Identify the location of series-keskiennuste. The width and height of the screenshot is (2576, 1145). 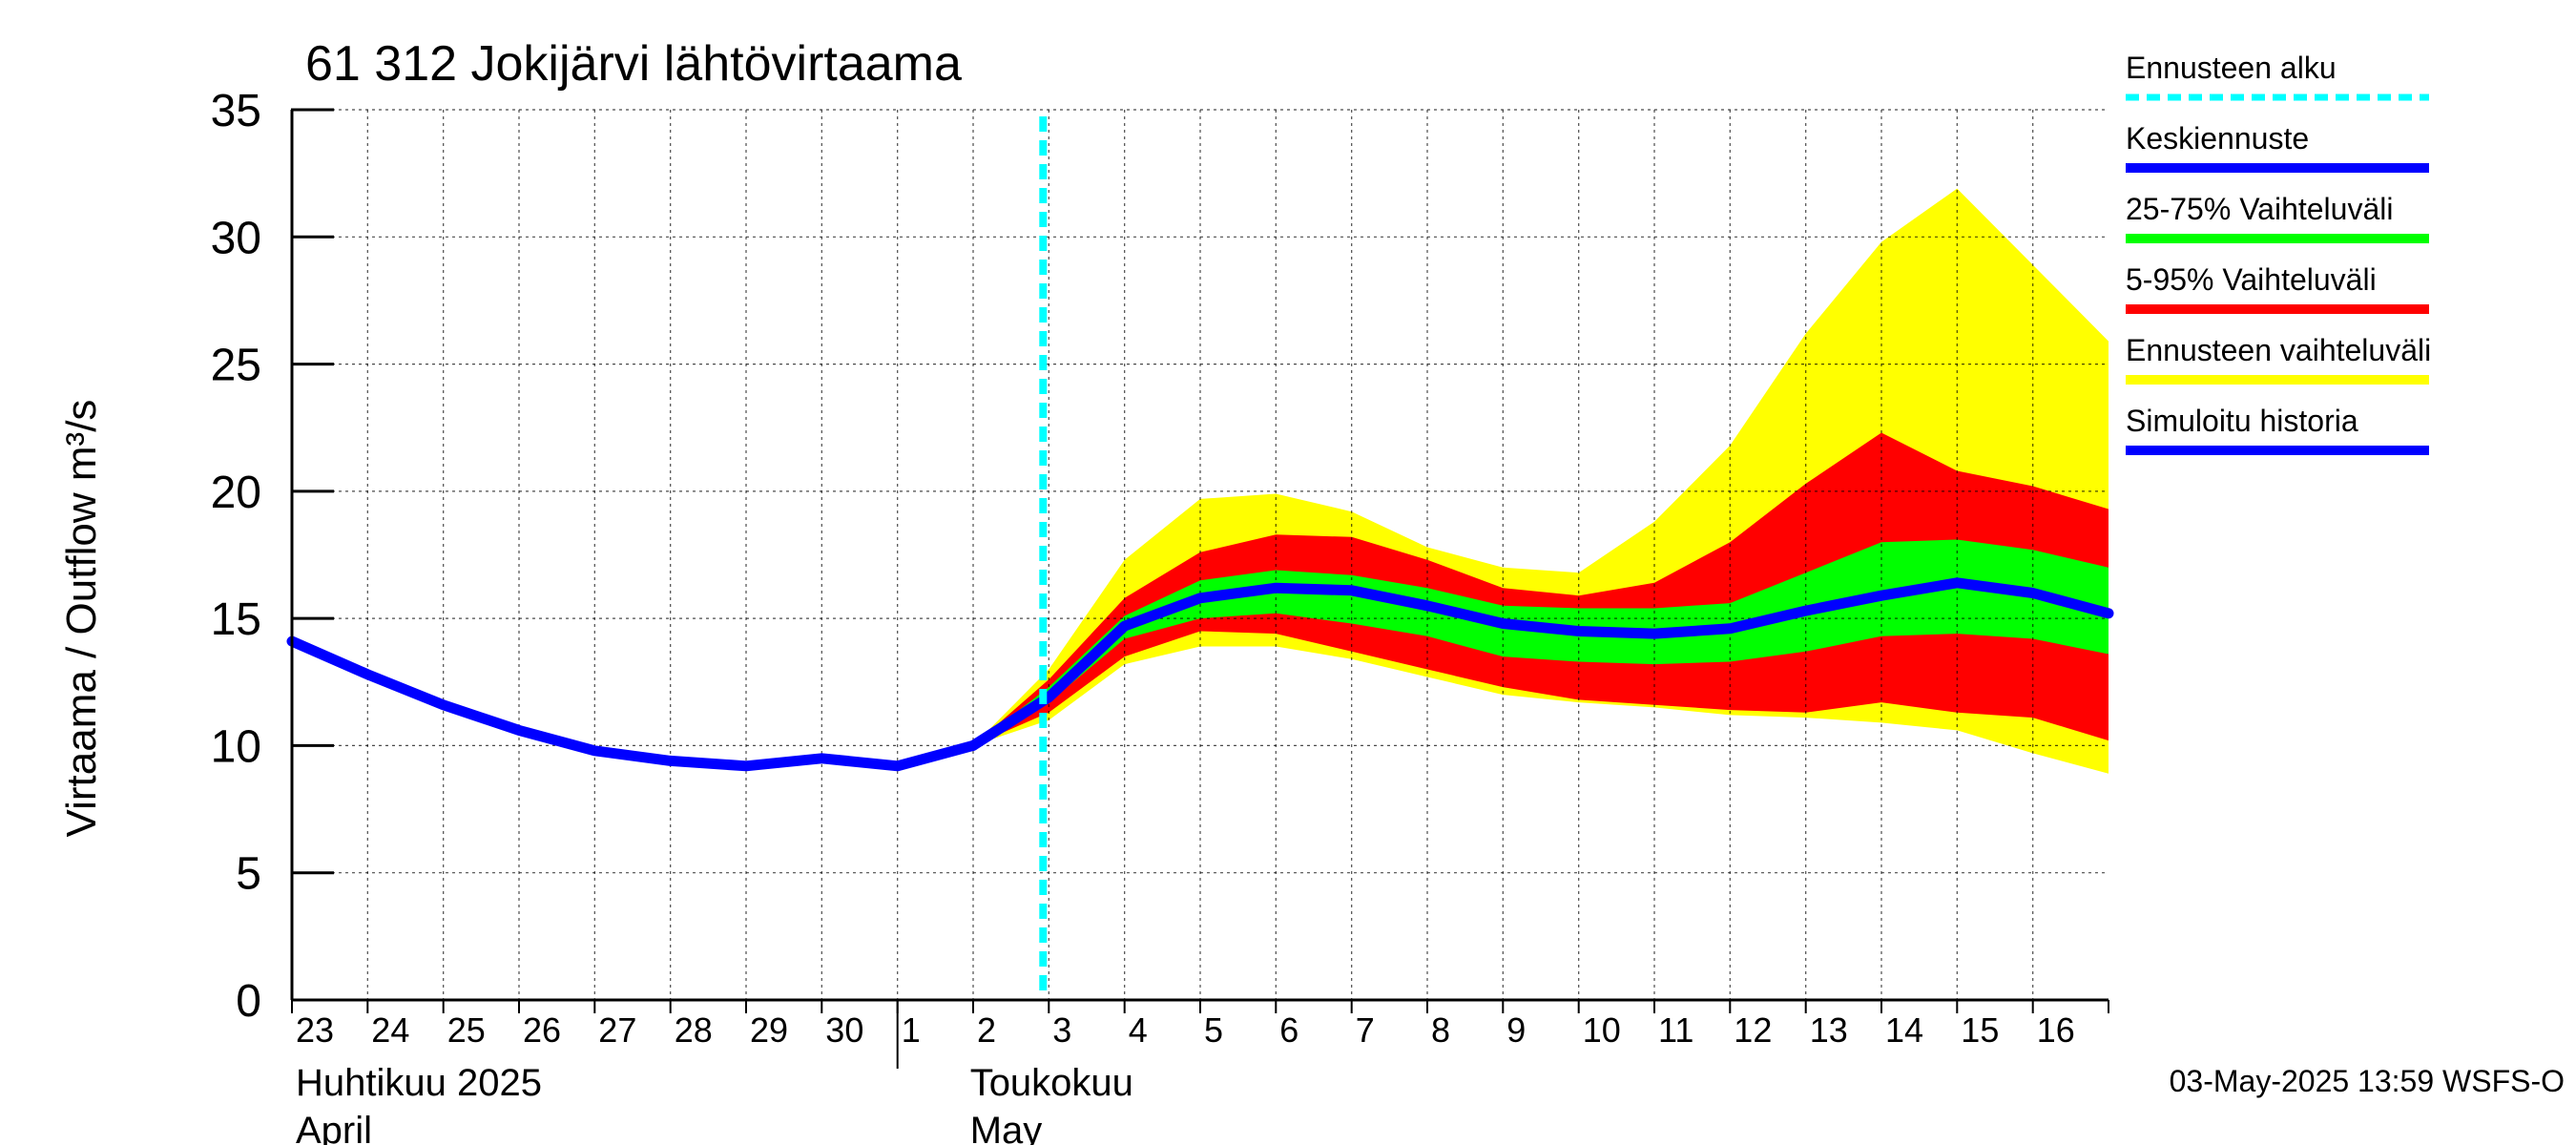
(1540, 664).